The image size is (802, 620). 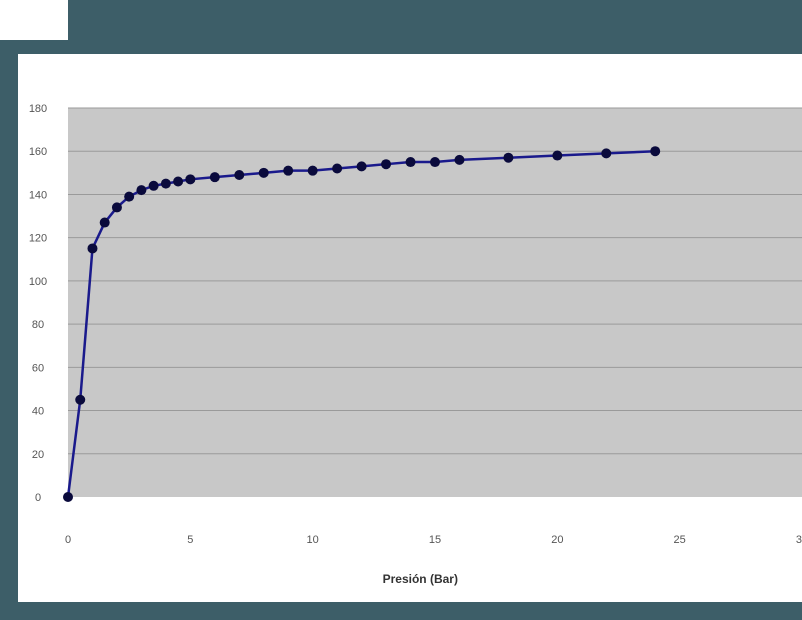 What do you see at coordinates (38, 195) in the screenshot?
I see `y-tick-label: 140` at bounding box center [38, 195].